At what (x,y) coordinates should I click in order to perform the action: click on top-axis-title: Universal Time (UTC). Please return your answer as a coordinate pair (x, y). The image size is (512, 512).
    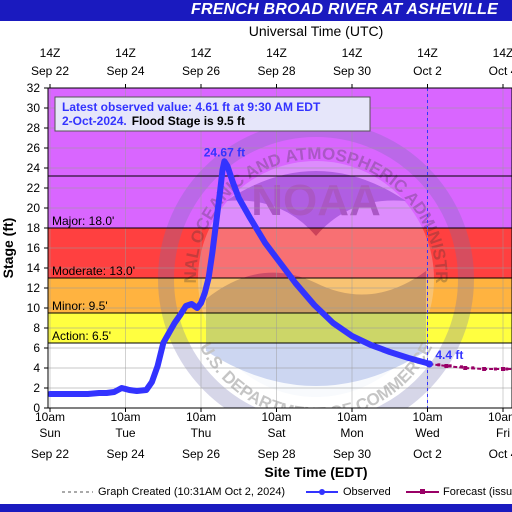
    Looking at the image, I should click on (316, 31).